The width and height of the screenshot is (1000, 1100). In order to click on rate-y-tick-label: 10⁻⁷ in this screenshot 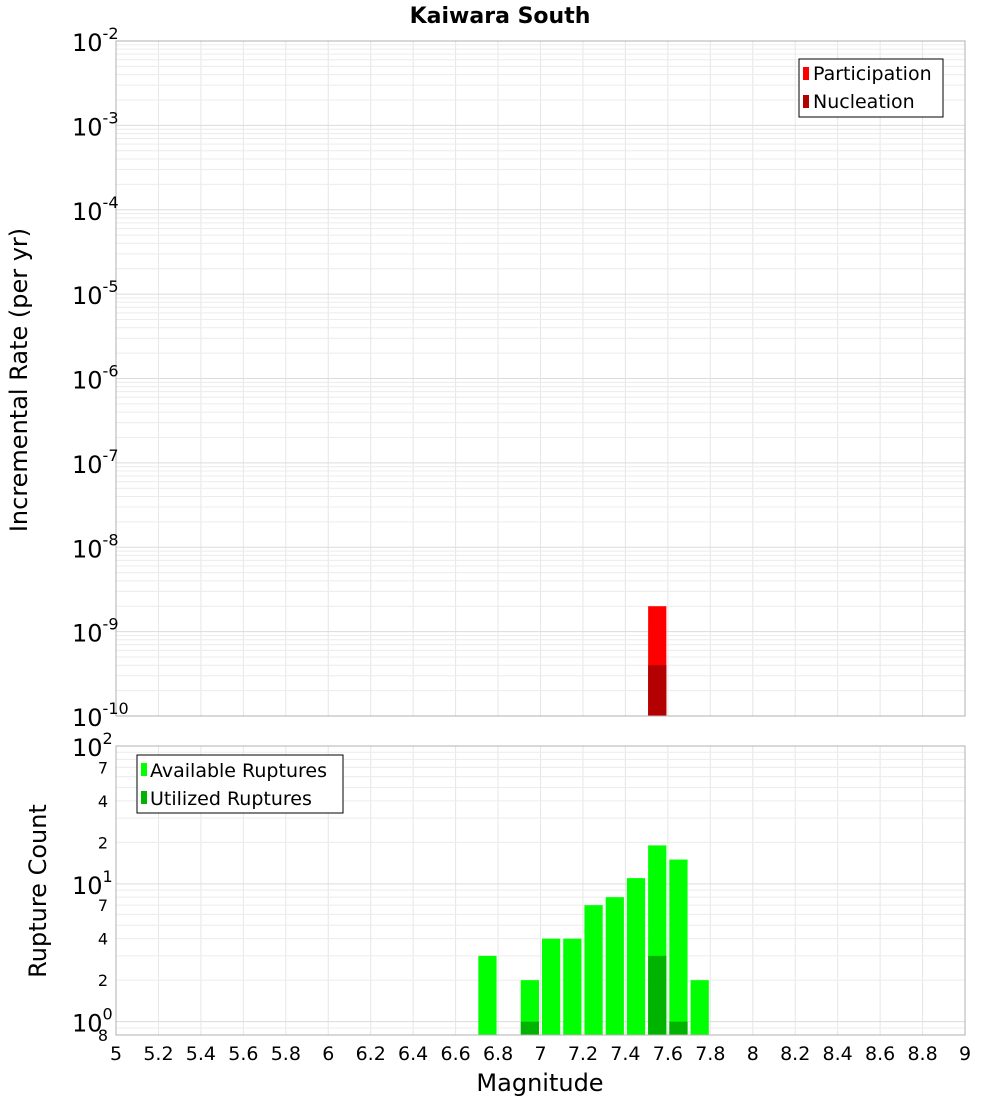, I will do `click(95, 462)`.